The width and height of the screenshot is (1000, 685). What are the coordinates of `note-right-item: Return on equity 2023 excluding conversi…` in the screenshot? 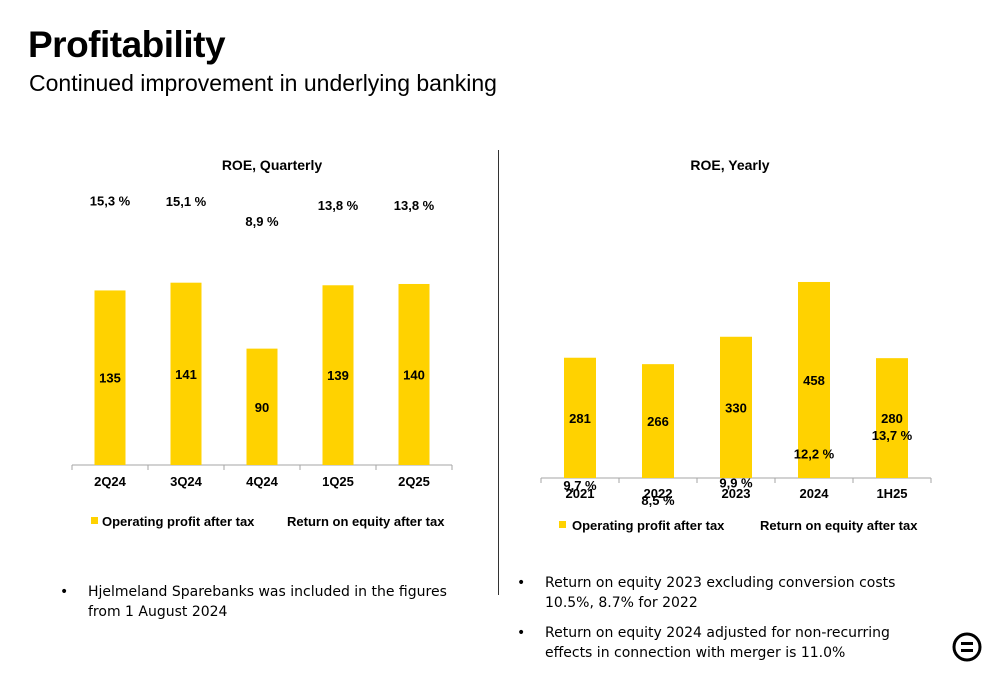 It's located at (717, 593).